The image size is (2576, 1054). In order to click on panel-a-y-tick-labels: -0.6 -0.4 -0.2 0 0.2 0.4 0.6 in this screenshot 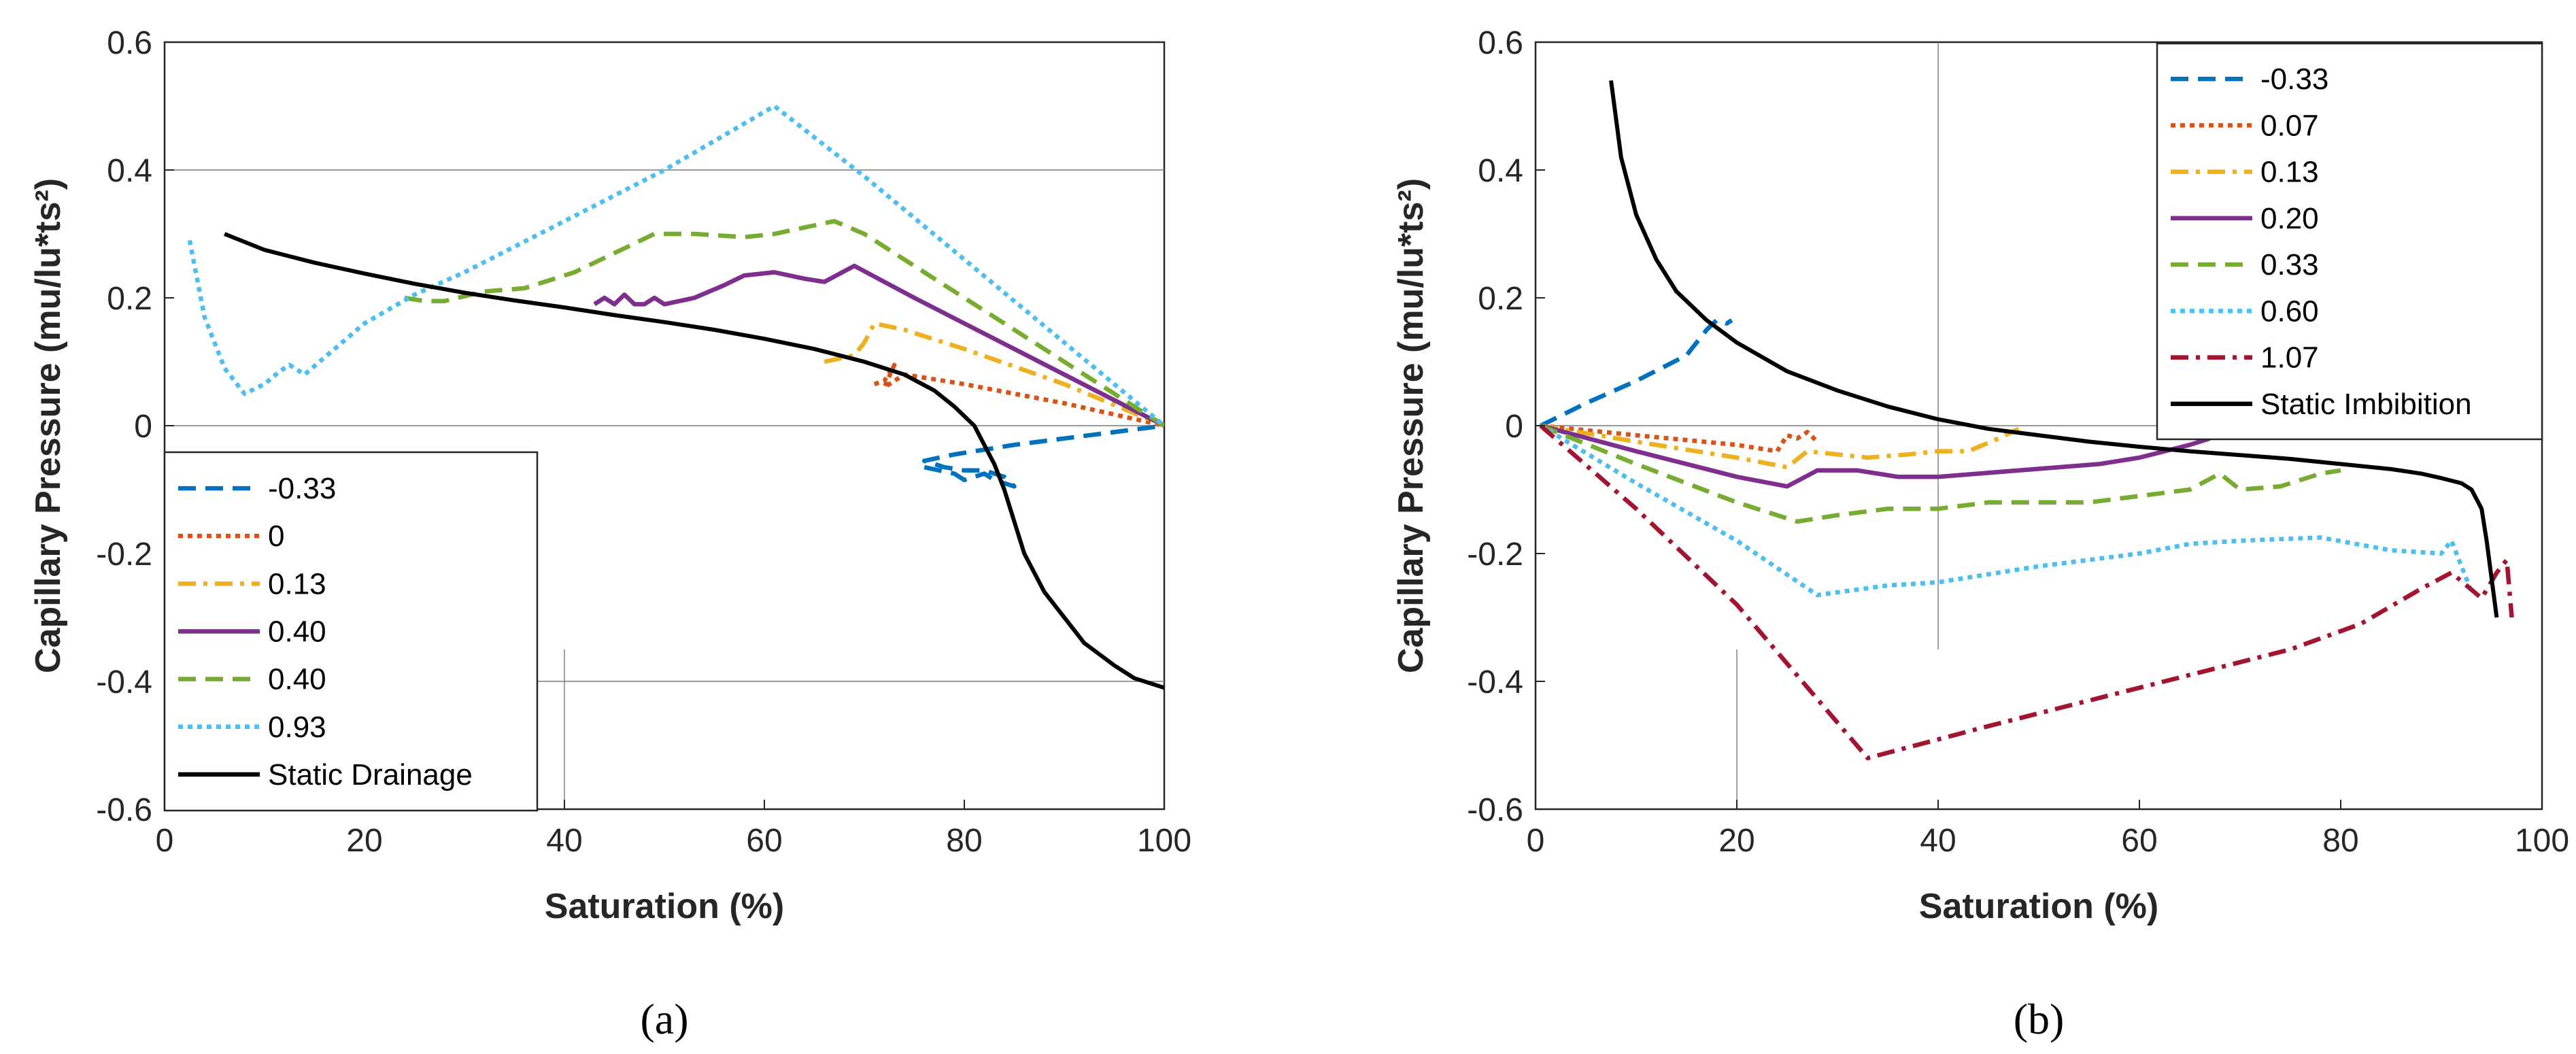, I will do `click(124, 427)`.